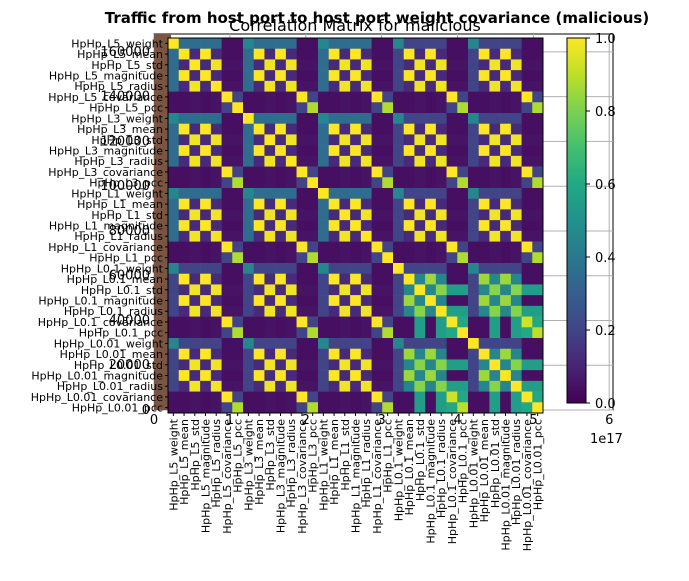 Image resolution: width=689 pixels, height=581 pixels. I want to click on column-label: HpHp_L0.01_radius, so click(516, 472).